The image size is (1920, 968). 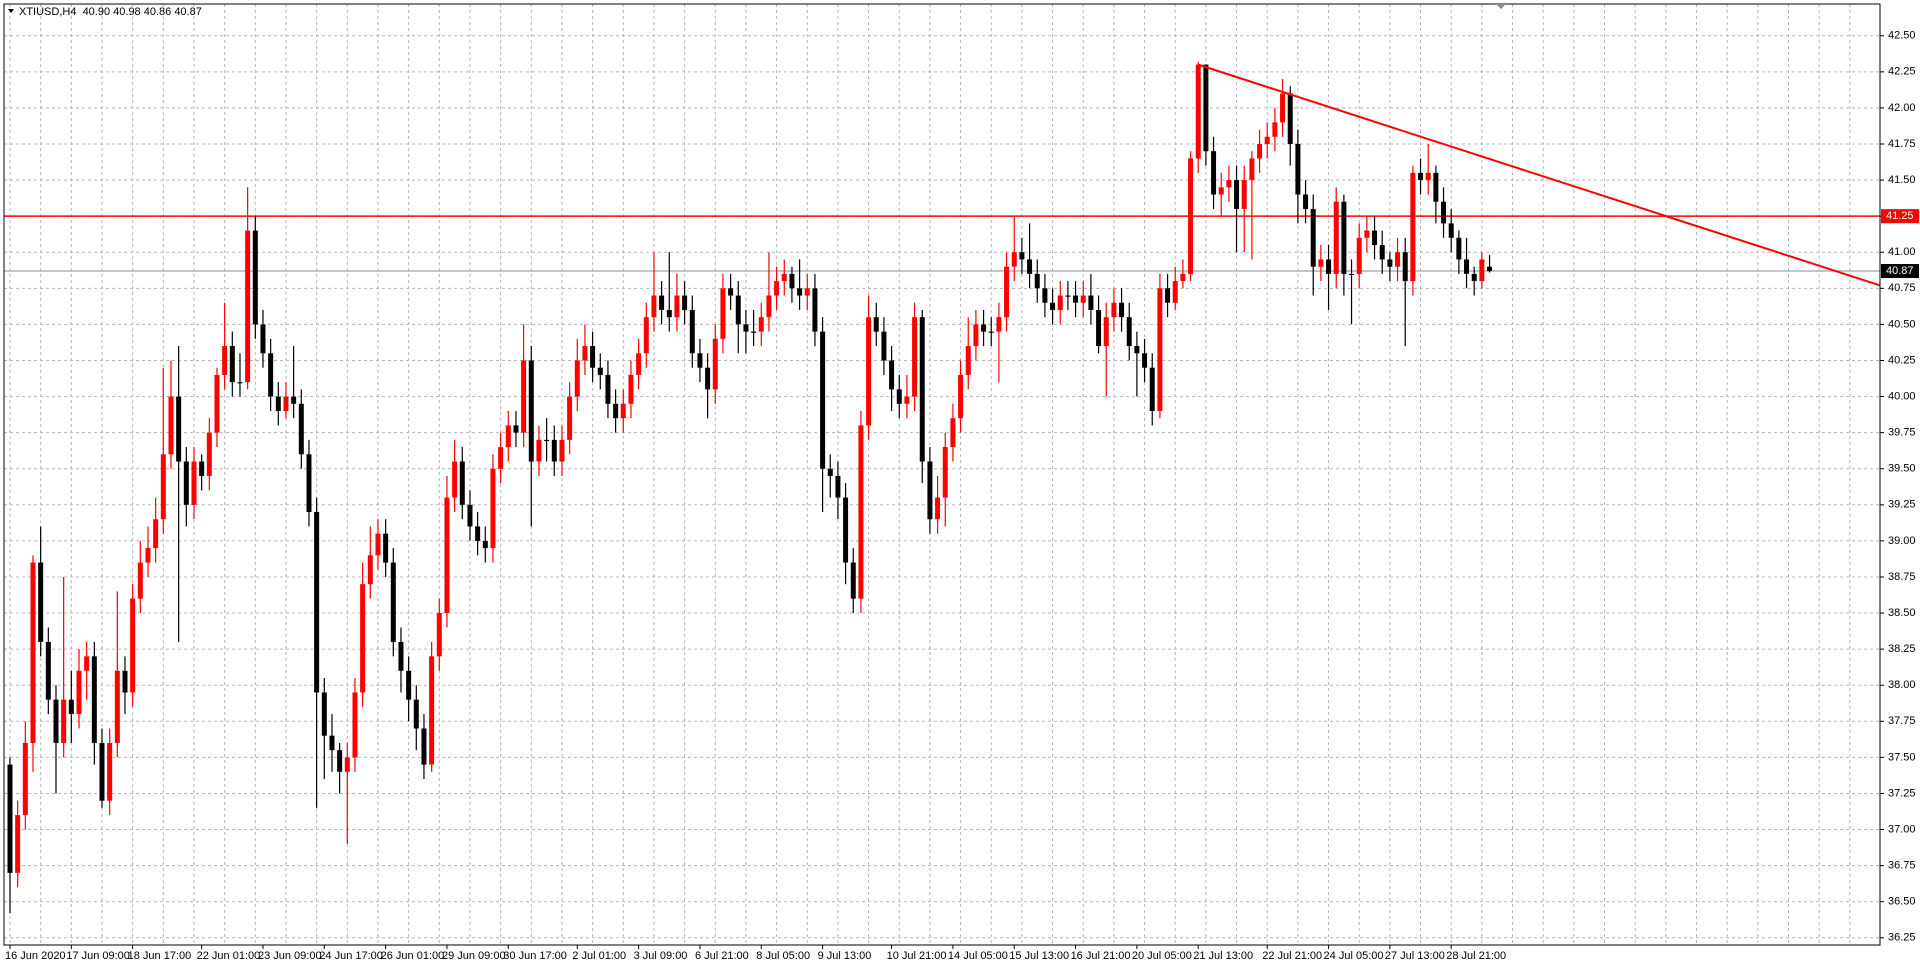 What do you see at coordinates (1902, 757) in the screenshot?
I see `y-tick-label: 37.50` at bounding box center [1902, 757].